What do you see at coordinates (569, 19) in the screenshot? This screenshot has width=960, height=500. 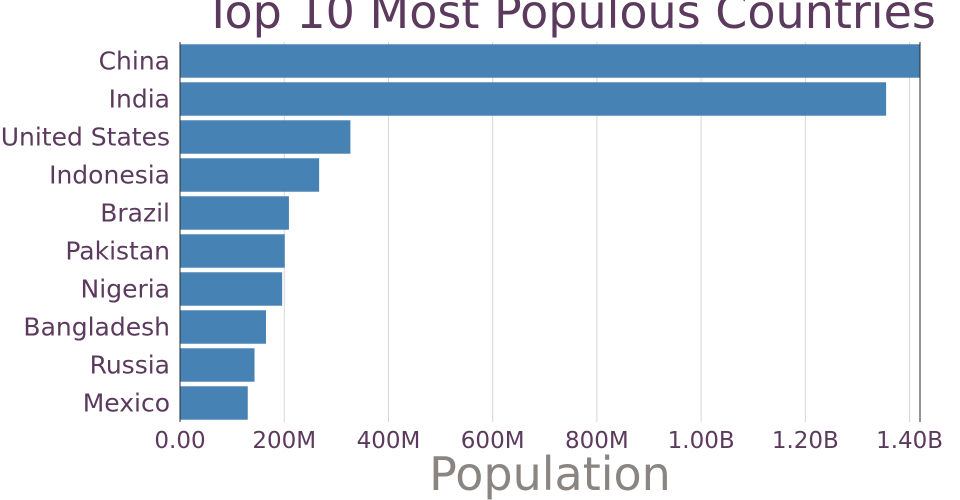 I see `chart-title: Top 10 Most Populous Countries` at bounding box center [569, 19].